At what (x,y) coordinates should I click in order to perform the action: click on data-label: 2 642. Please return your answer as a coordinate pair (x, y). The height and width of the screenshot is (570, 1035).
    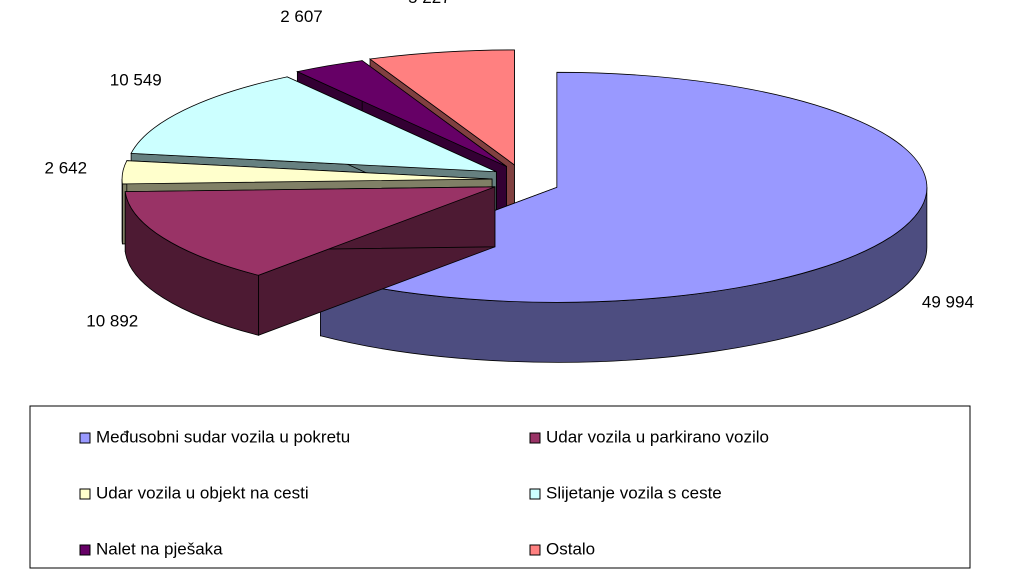
    Looking at the image, I should click on (66, 168).